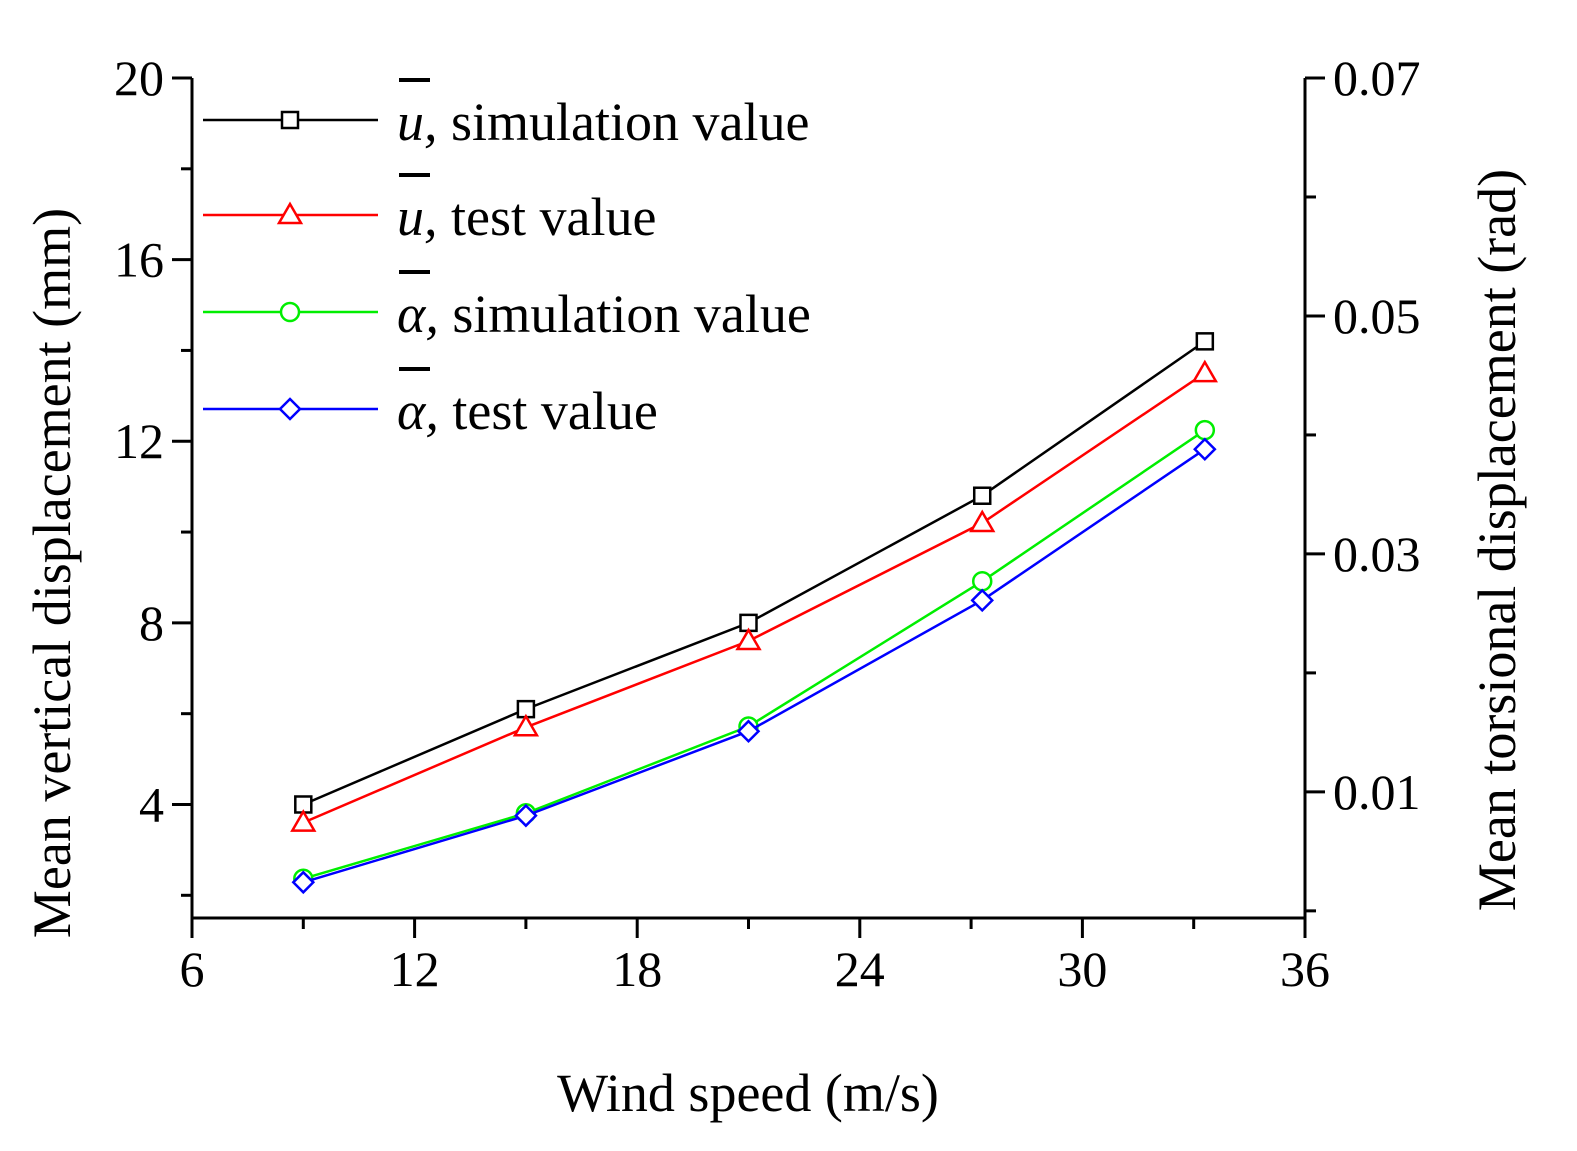  Describe the element at coordinates (1305, 969) in the screenshot. I see `x-tick-label: 36` at that location.